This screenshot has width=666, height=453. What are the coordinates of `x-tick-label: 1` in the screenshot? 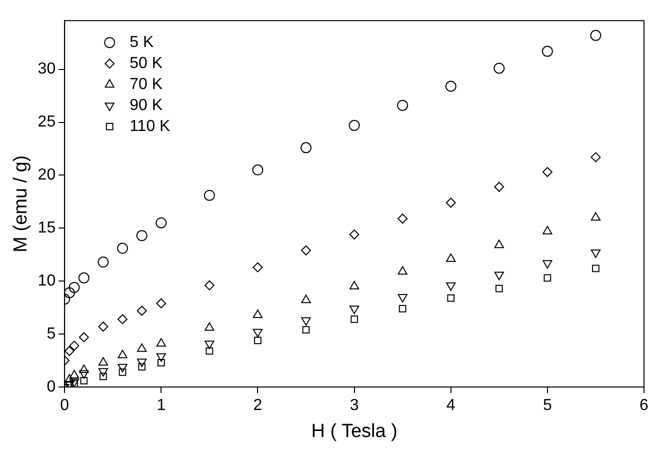 It's located at (161, 405).